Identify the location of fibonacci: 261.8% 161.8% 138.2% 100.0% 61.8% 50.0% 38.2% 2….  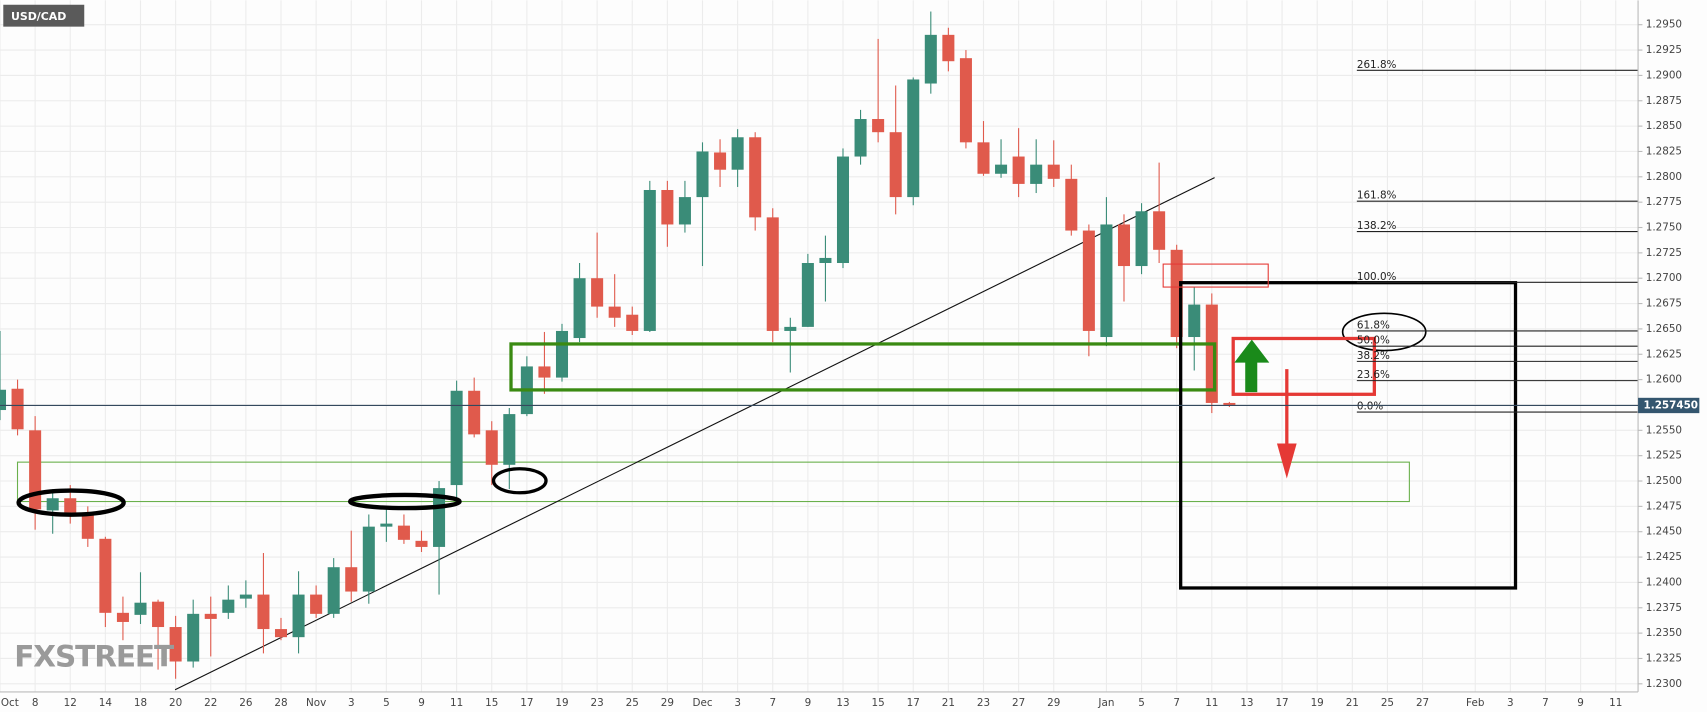
(1497, 236).